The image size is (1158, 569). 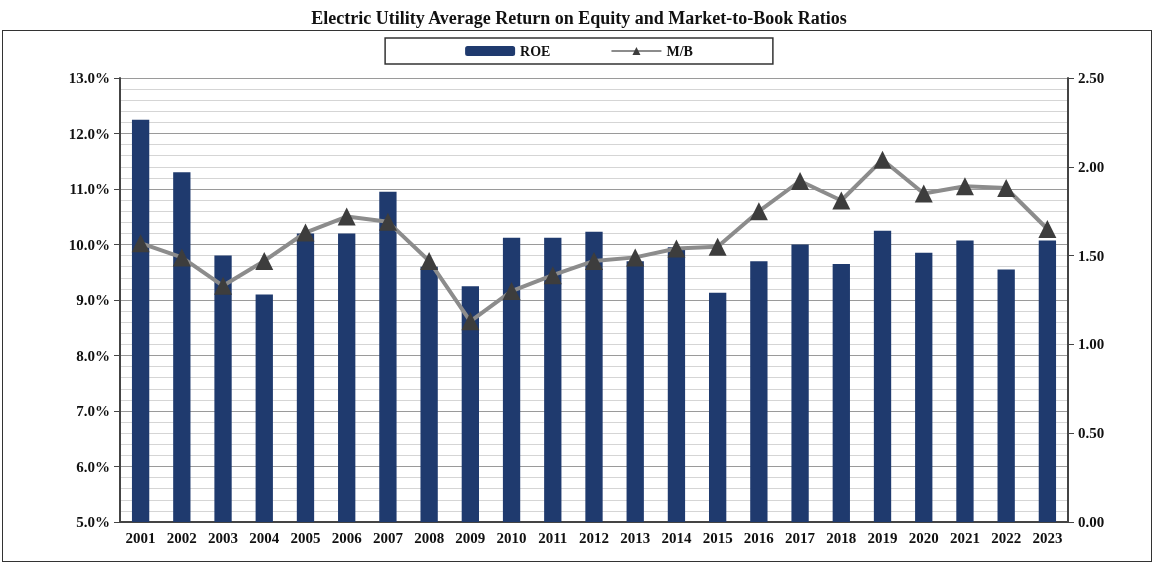 I want to click on legend-label: M/B, so click(x=679, y=51).